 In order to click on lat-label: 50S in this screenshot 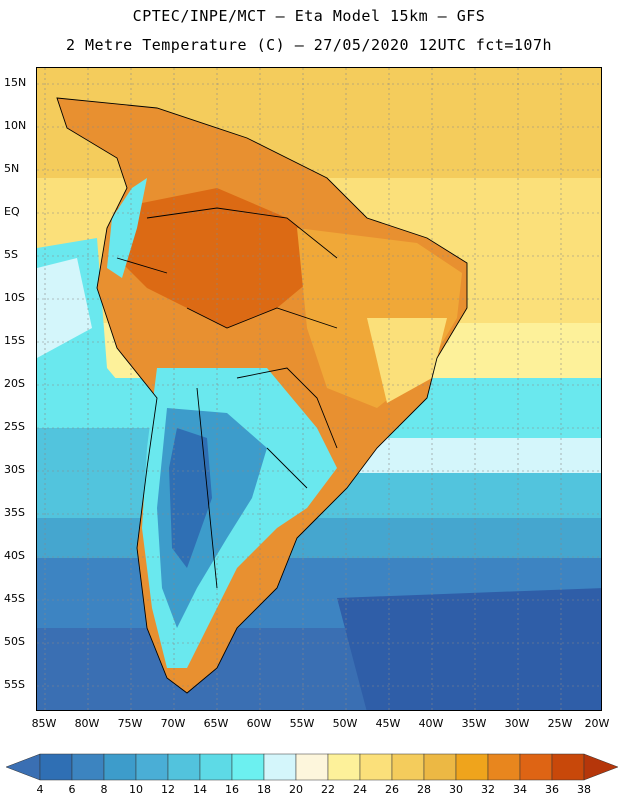, I will do `click(14, 641)`.